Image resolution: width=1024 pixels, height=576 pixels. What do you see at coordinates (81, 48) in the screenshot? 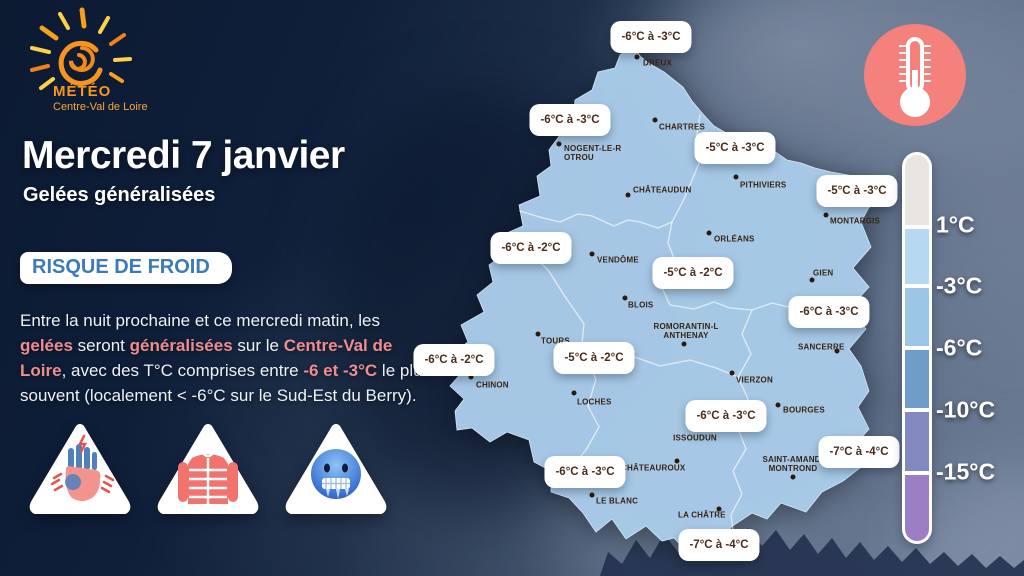
I see `sun-logo-icon` at bounding box center [81, 48].